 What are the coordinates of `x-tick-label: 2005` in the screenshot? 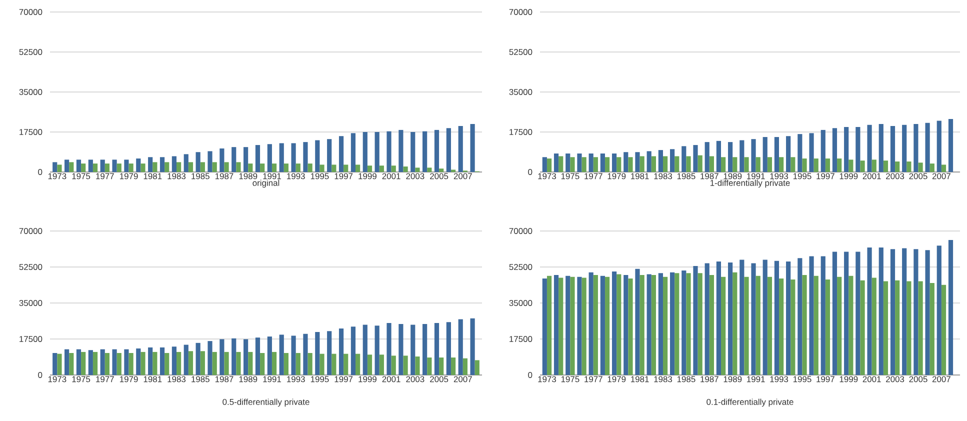 It's located at (918, 176).